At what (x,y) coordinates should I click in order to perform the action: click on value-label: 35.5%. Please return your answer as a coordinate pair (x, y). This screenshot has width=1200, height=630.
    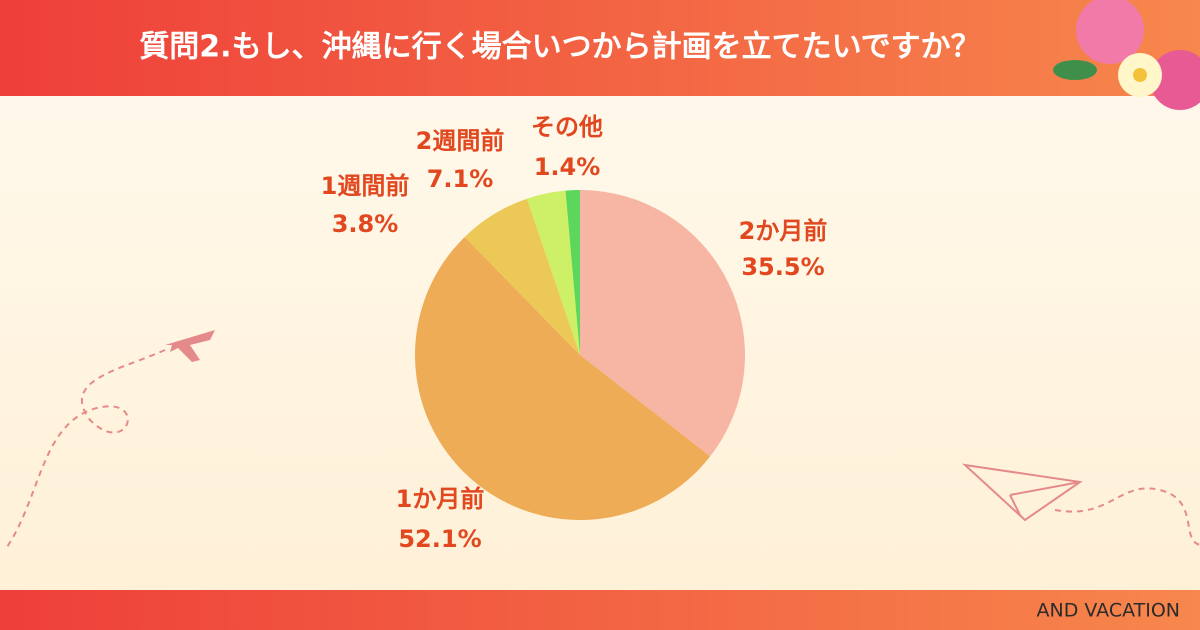
    Looking at the image, I should click on (782, 267).